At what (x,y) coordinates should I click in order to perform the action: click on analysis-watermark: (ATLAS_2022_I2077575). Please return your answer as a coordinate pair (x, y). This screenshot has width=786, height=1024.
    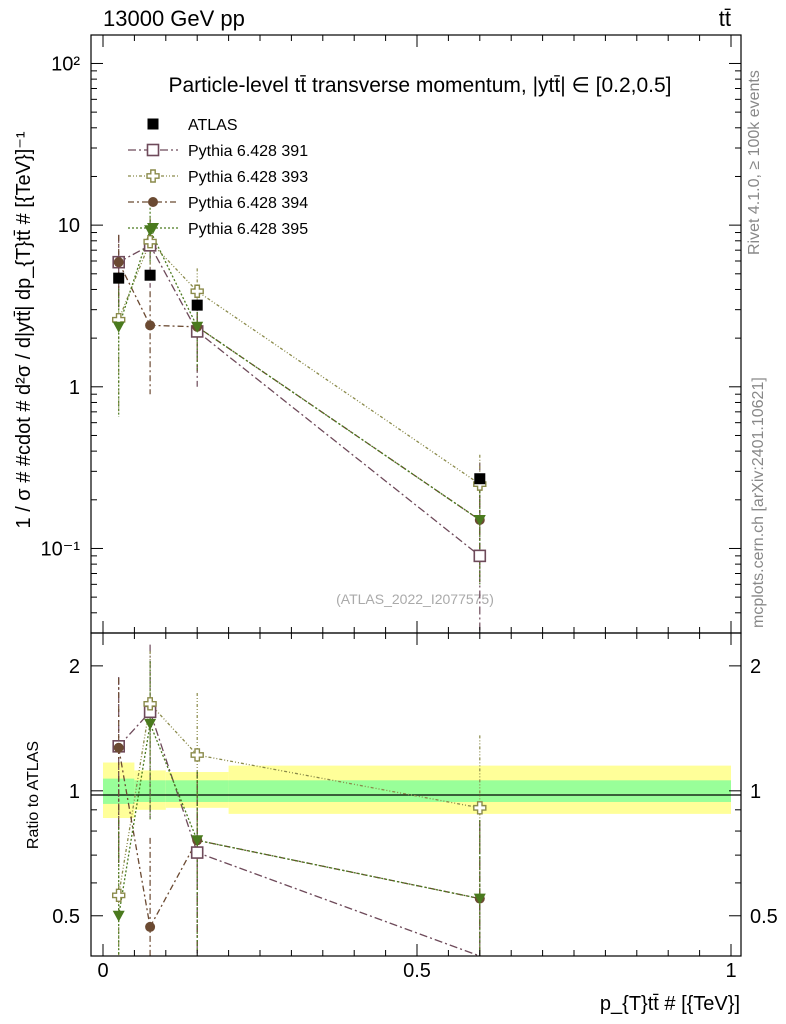
    Looking at the image, I should click on (415, 599).